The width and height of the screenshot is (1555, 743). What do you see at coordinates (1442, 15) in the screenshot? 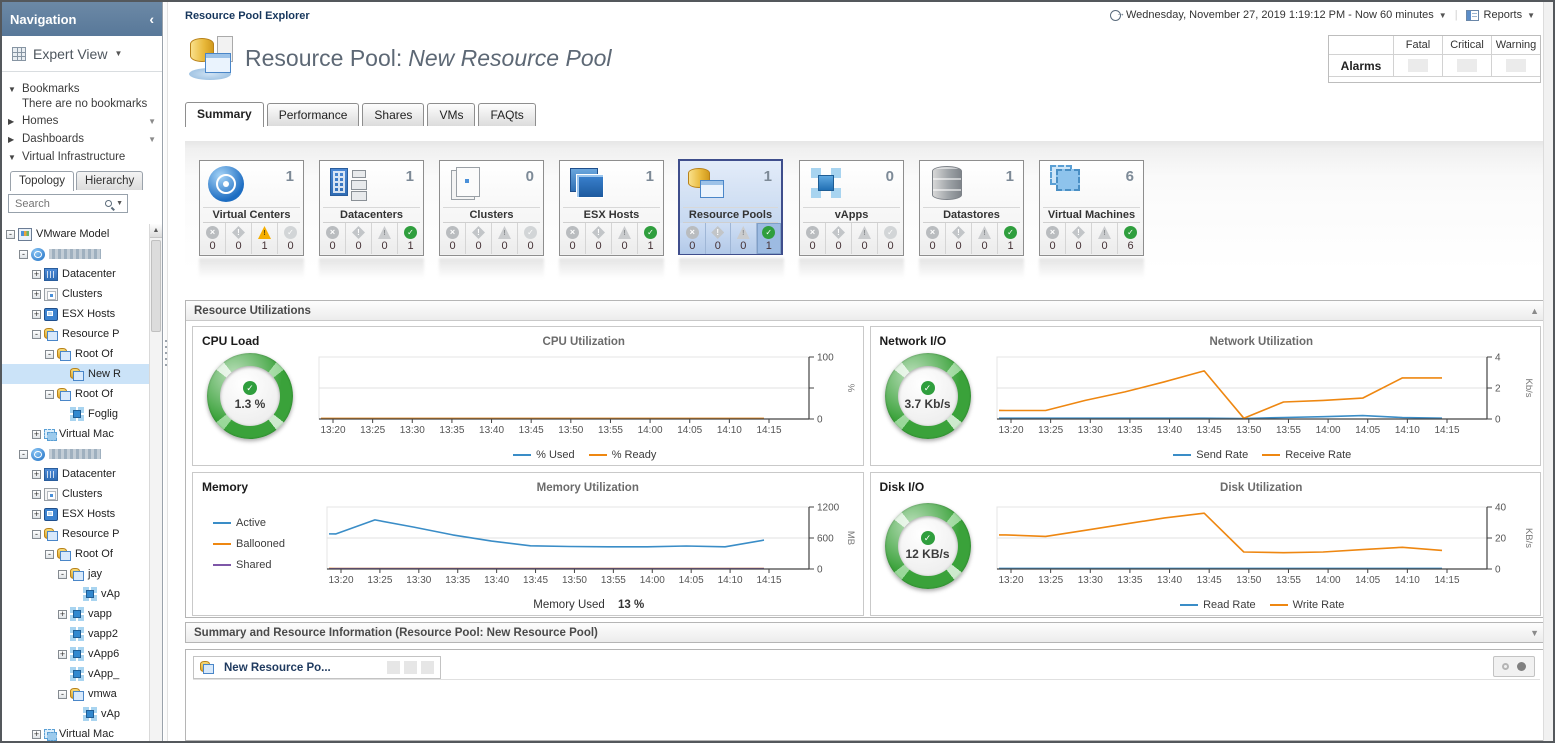
I see `timerange-dropdown-icon: ▼` at bounding box center [1442, 15].